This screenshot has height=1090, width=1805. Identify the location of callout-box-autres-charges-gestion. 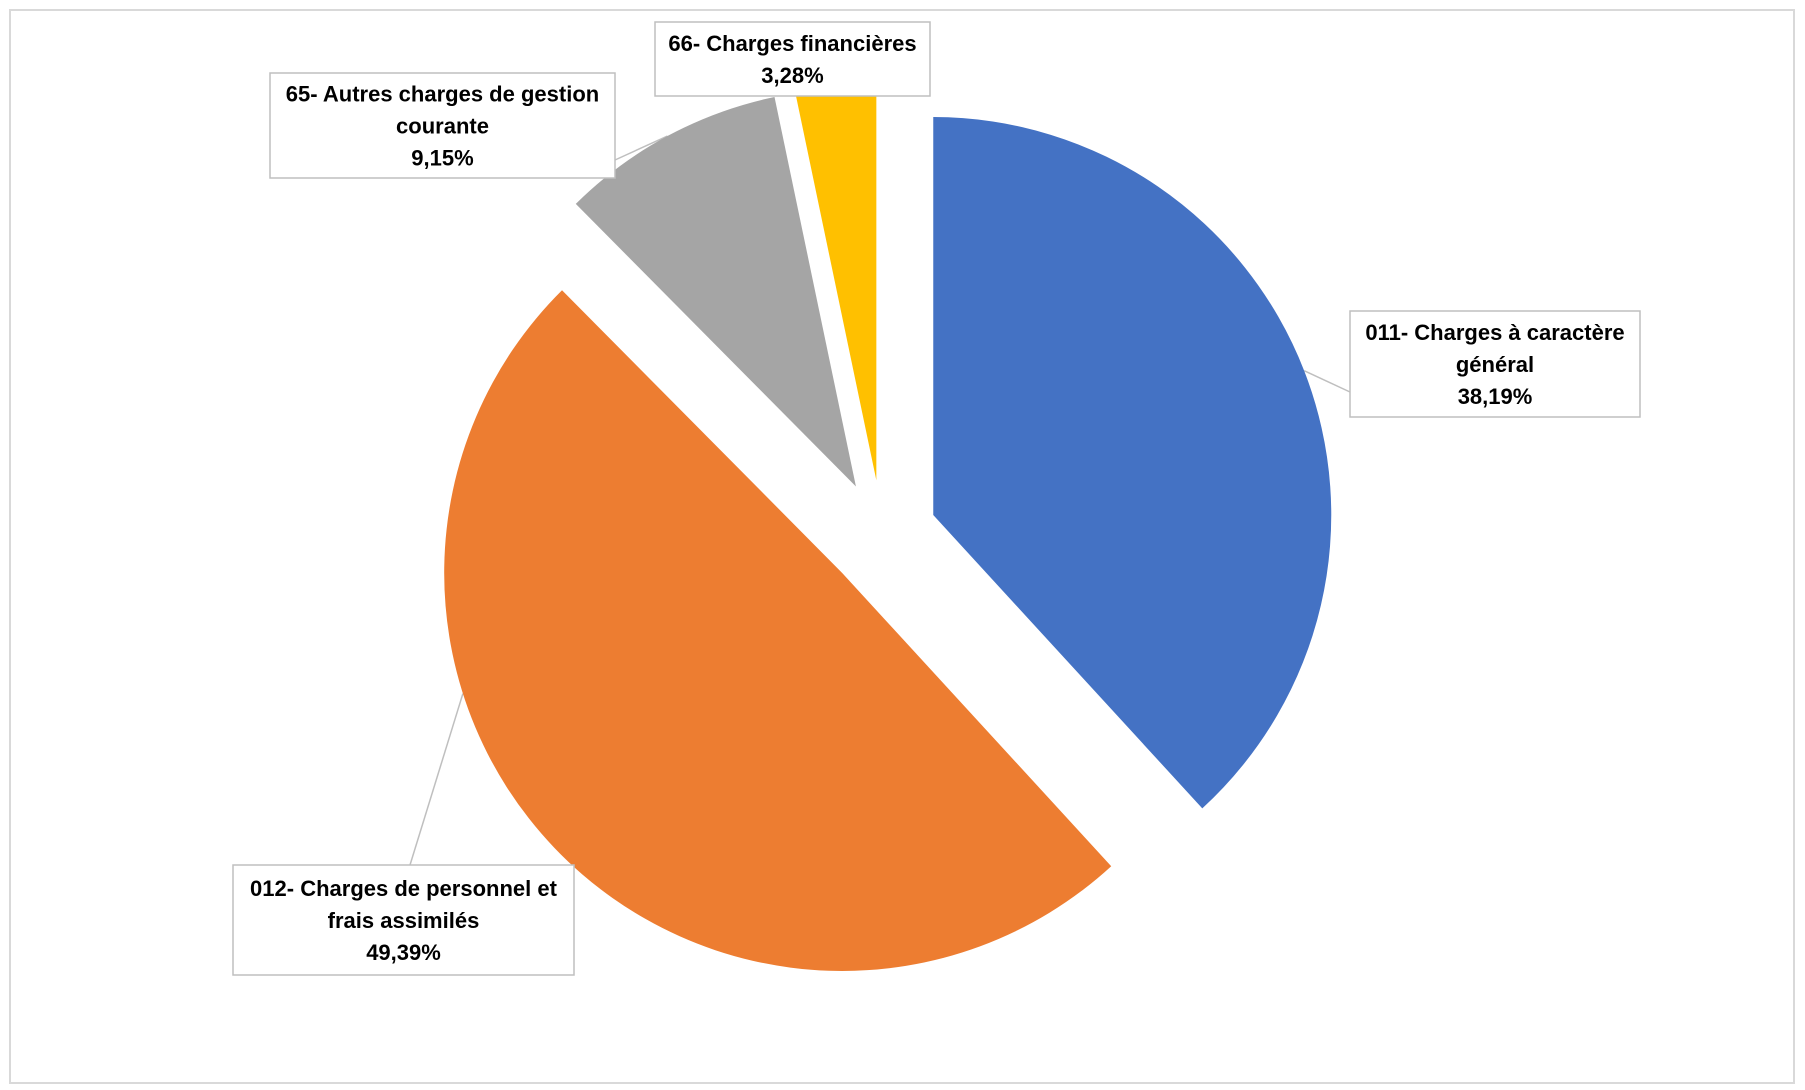
(442, 125).